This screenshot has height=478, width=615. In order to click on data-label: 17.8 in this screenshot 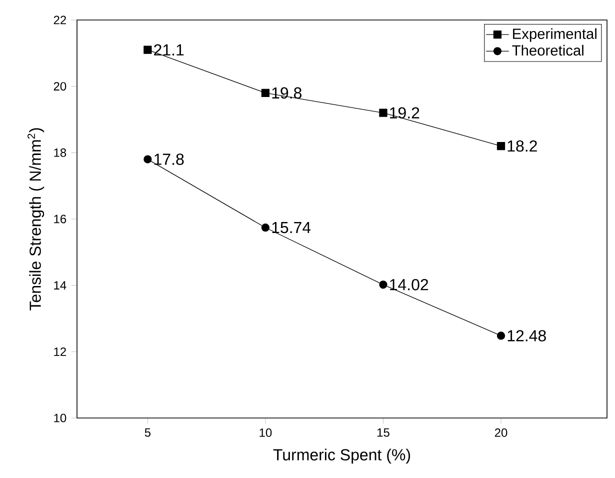, I will do `click(169, 159)`.